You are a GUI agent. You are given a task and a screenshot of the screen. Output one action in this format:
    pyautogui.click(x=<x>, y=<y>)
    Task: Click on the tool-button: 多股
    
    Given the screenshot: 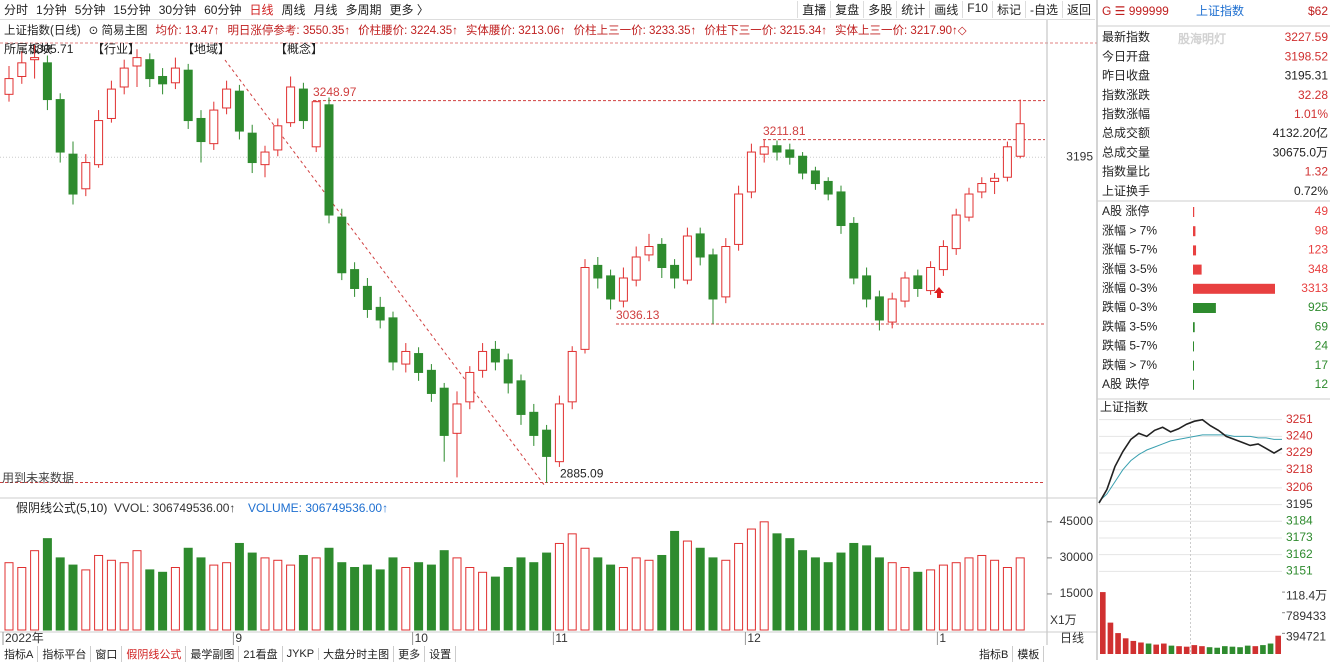 What is the action you would take?
    pyautogui.click(x=879, y=9)
    